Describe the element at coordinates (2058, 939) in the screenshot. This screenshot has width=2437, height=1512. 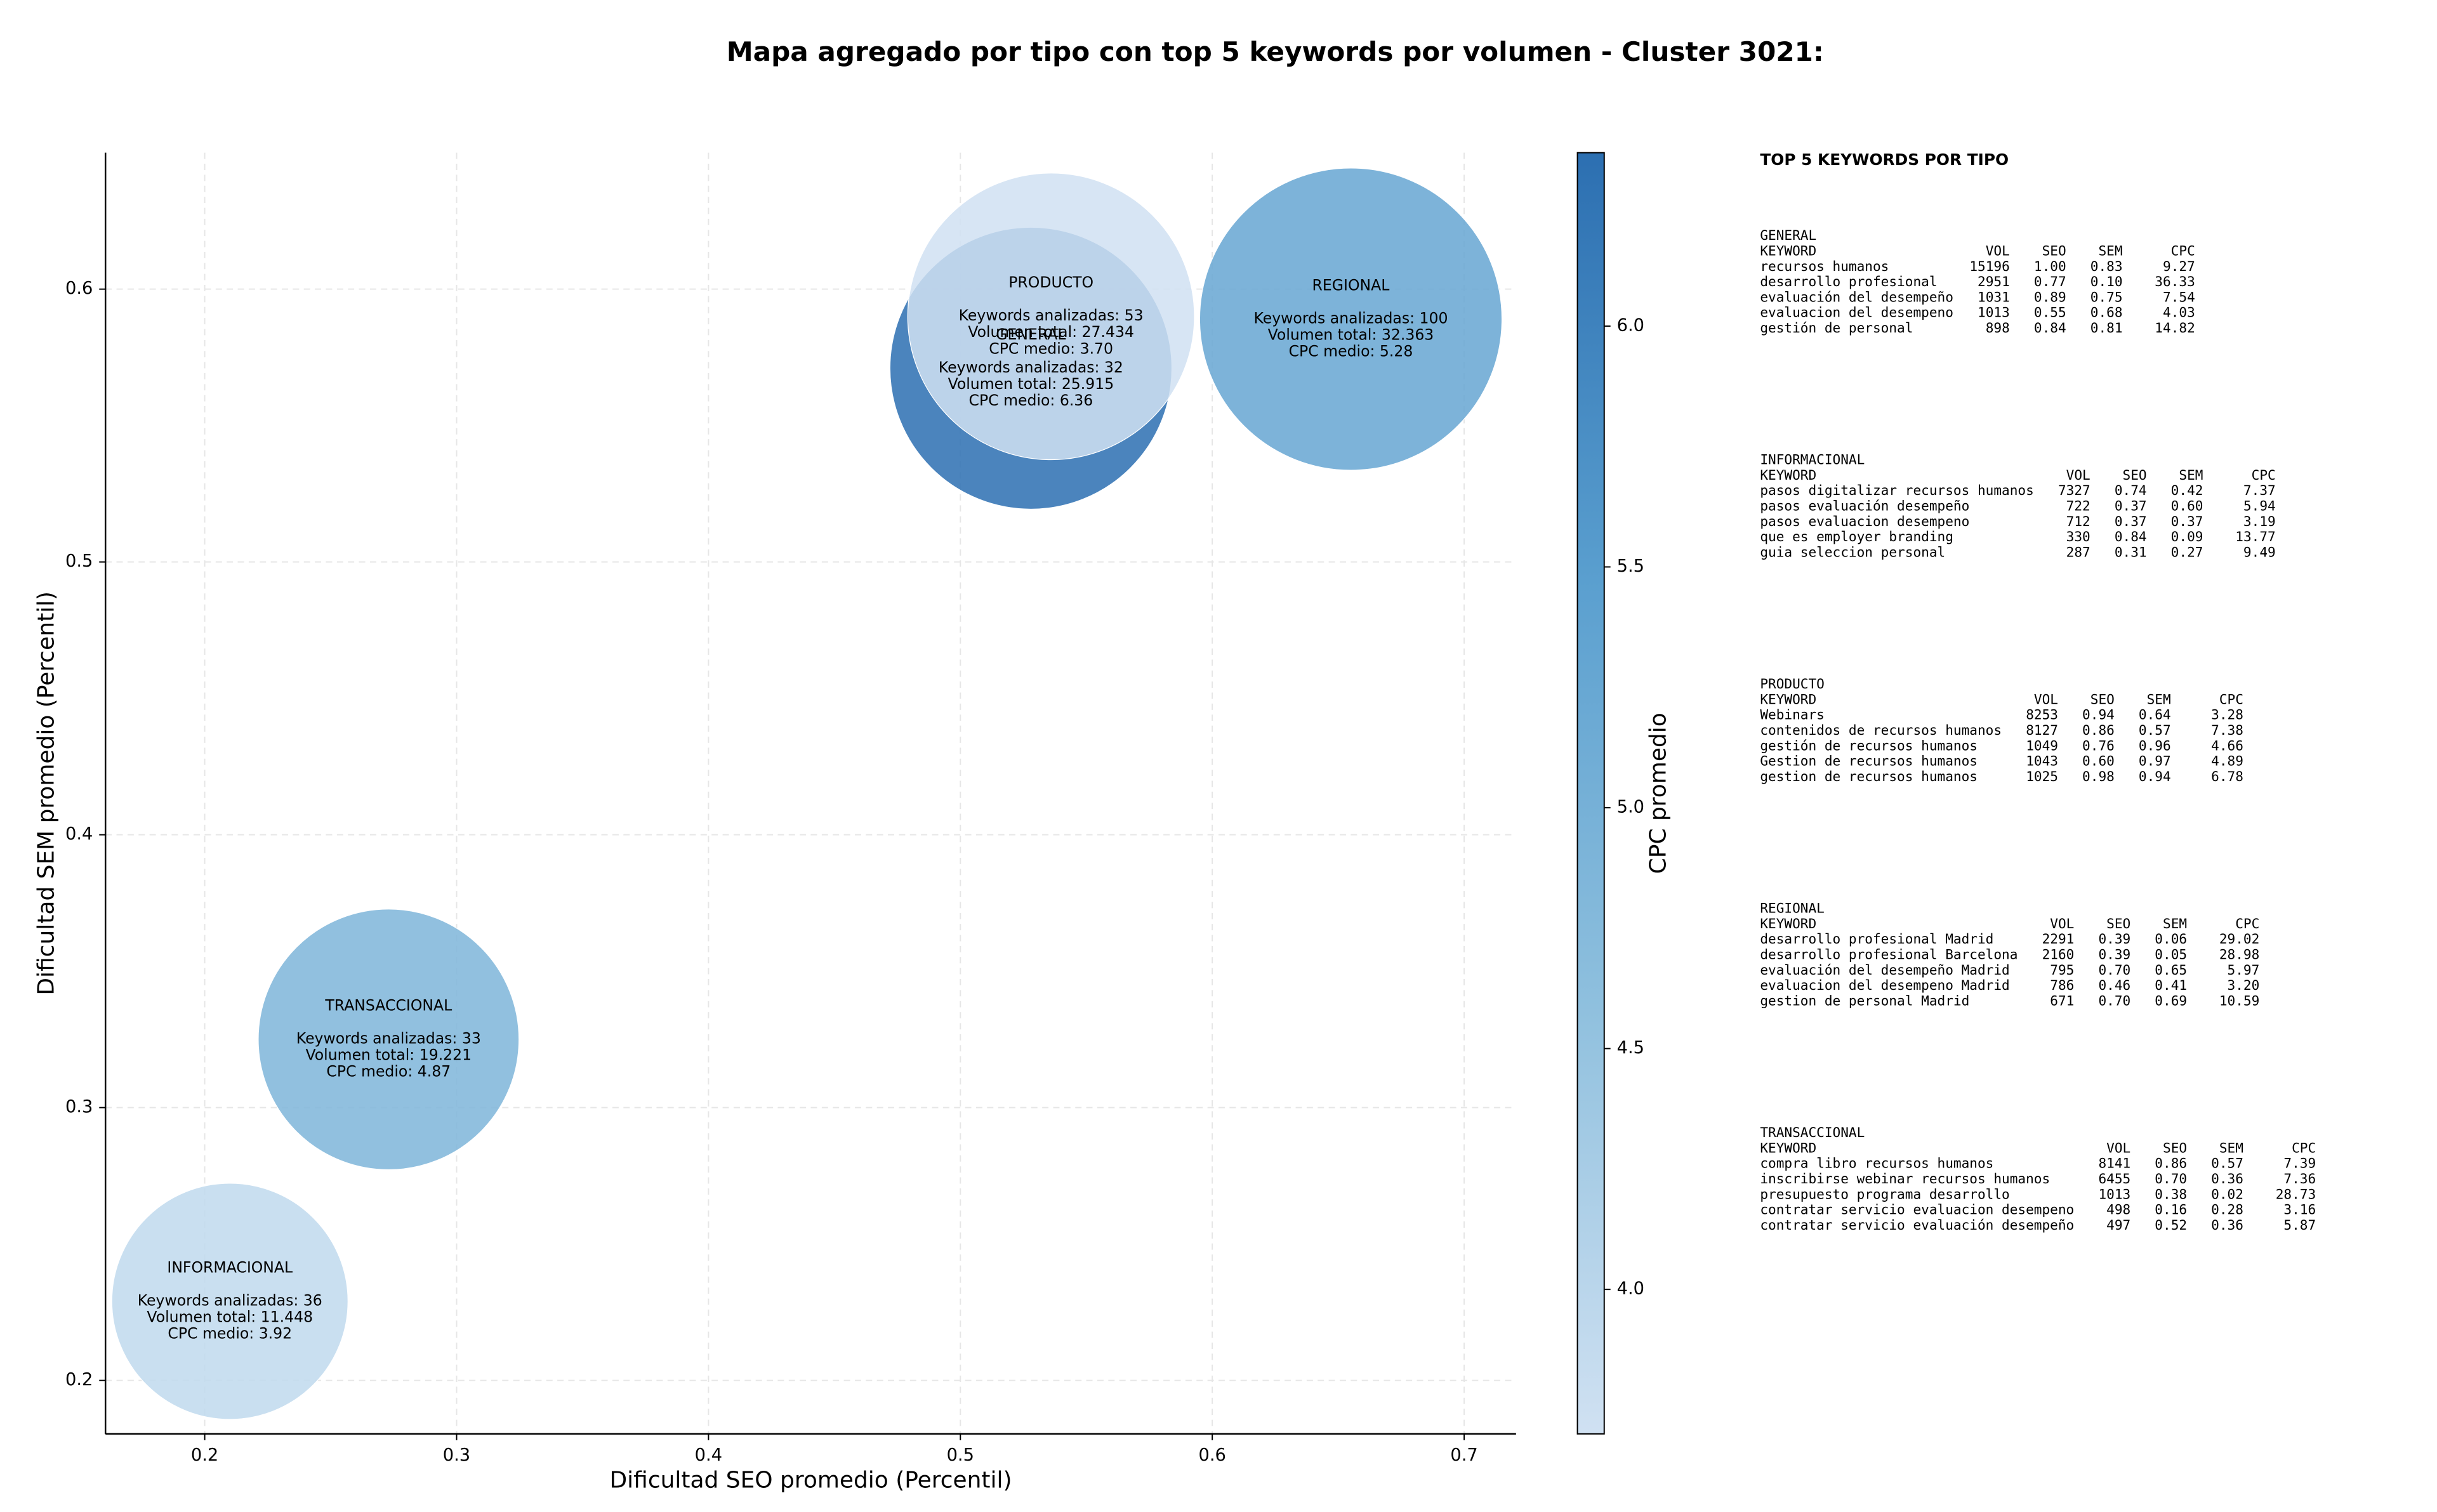
I see `table-cell: 2291` at that location.